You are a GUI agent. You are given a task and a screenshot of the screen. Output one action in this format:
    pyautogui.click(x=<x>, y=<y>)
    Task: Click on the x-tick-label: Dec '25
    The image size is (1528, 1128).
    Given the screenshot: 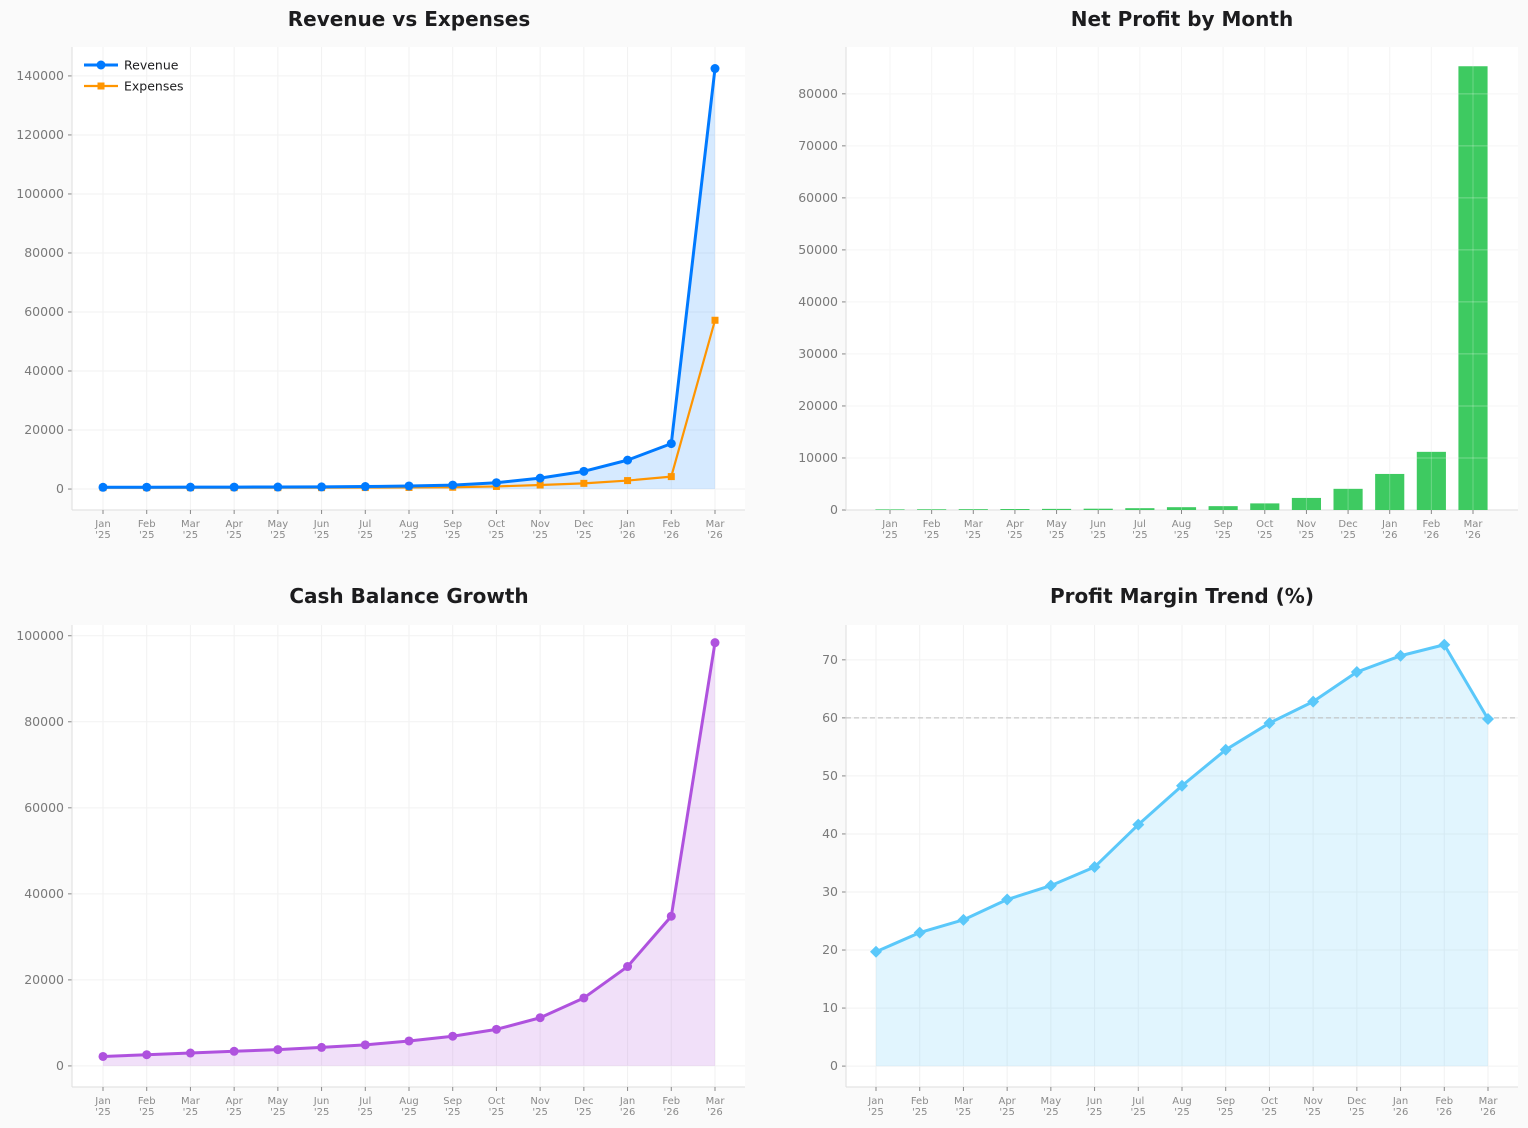 What is the action you would take?
    pyautogui.click(x=583, y=1107)
    